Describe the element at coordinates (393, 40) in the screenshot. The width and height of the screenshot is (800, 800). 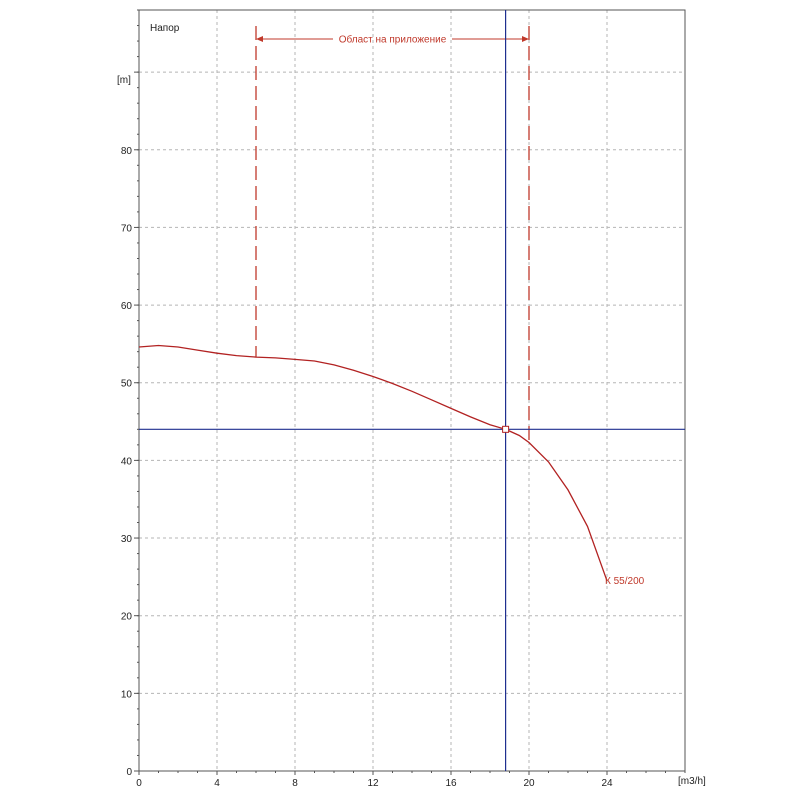
I see `application-range-label: Област на приложение` at that location.